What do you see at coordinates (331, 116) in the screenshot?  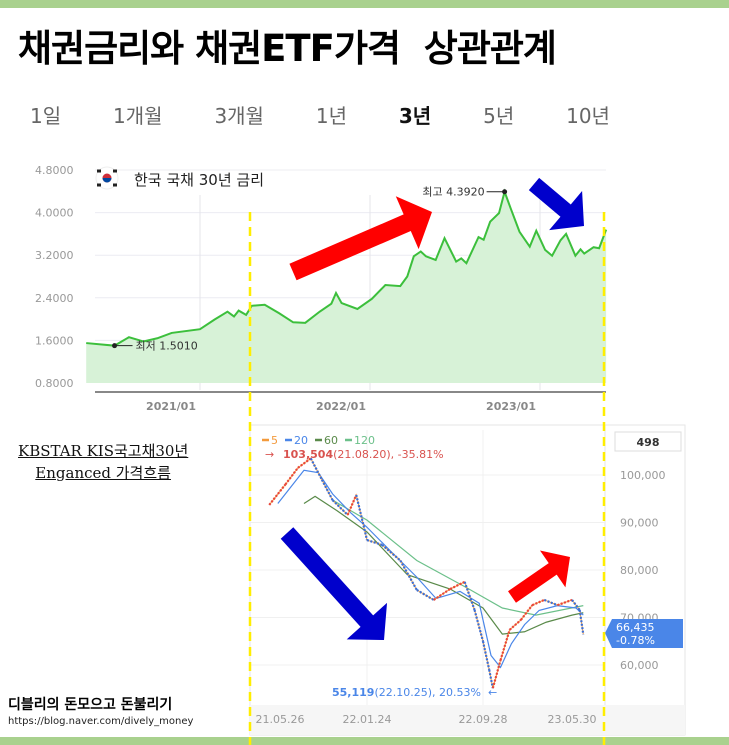 I see `tab-3: 1년` at bounding box center [331, 116].